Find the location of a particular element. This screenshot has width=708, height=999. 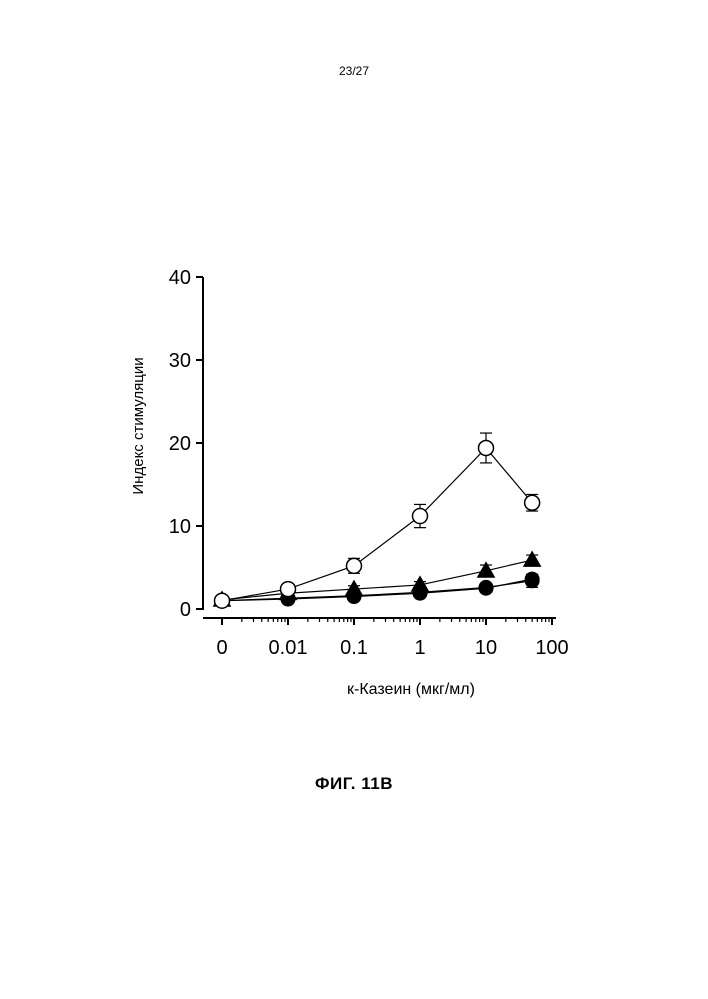

x-tick-label: 0.1 is located at coordinates (354, 648).